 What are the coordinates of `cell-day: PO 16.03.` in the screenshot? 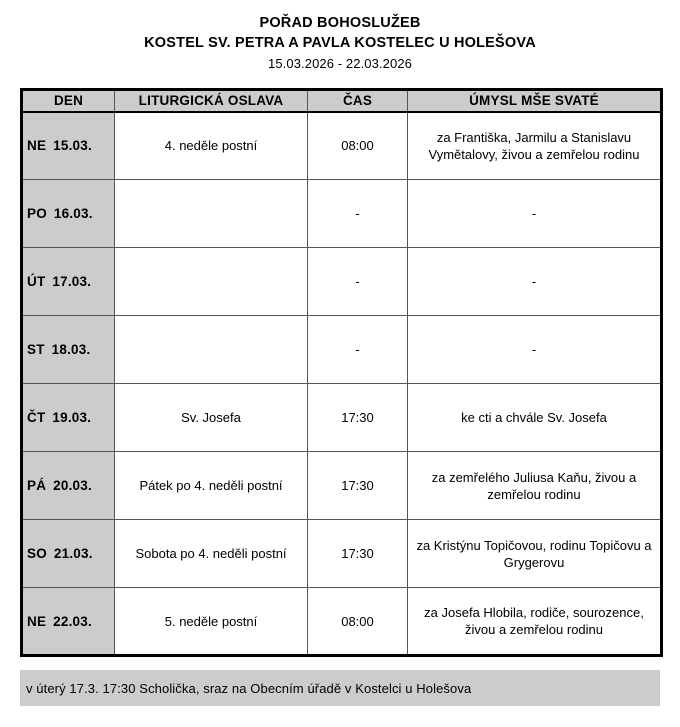 It's located at (68, 213).